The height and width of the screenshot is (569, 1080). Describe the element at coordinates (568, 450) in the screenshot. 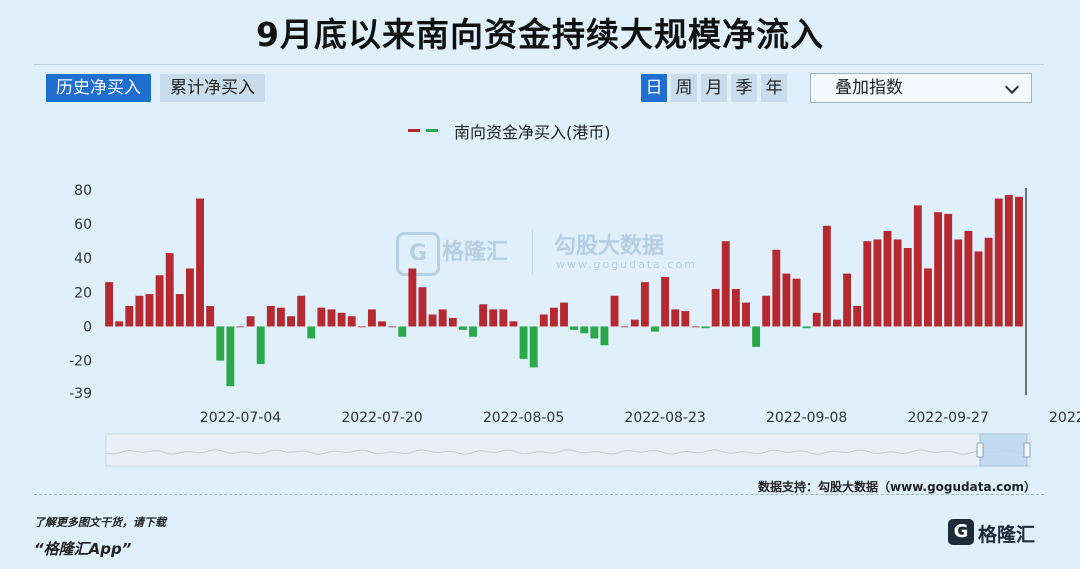

I see `navigator-track` at that location.